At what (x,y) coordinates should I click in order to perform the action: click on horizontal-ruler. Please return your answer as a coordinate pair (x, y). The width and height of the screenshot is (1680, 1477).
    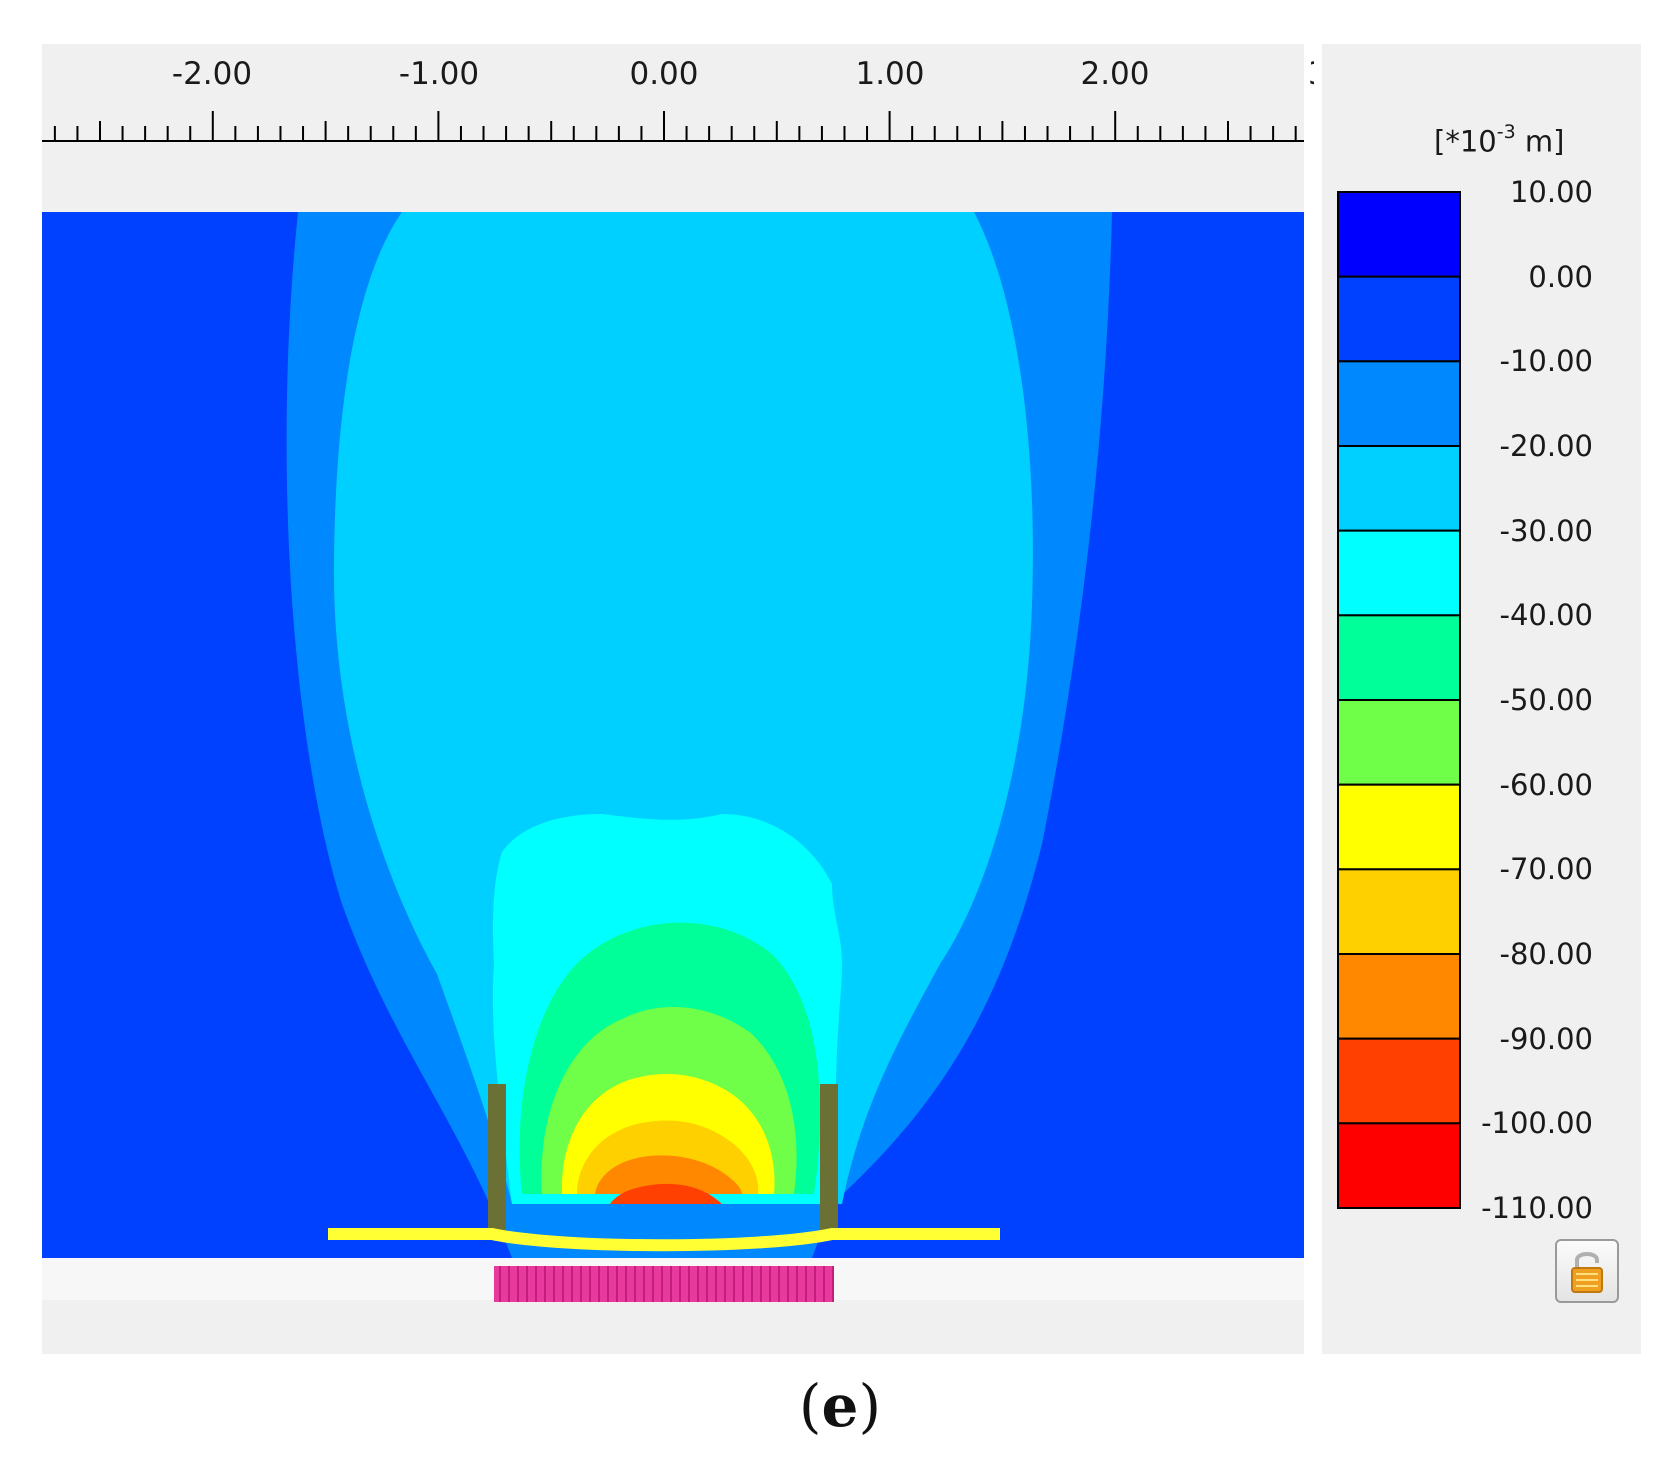
    Looking at the image, I should click on (673, 129).